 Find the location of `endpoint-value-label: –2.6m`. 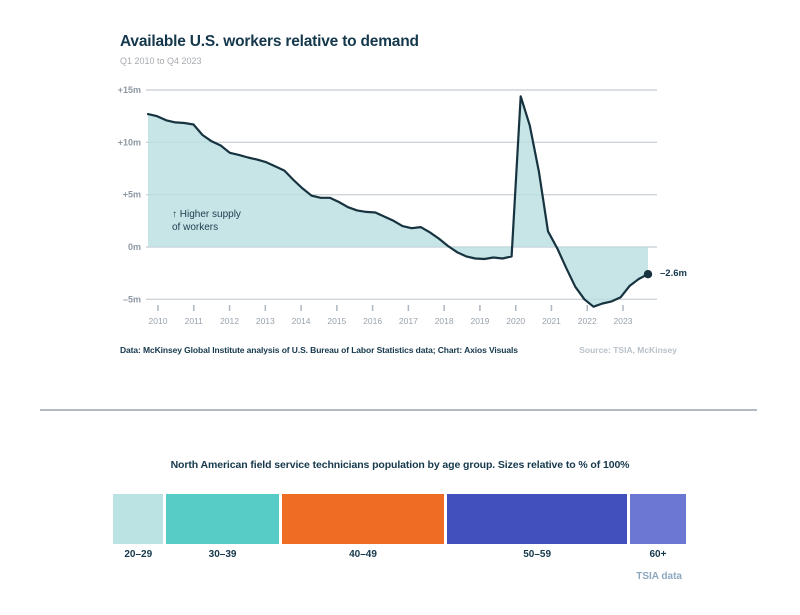

endpoint-value-label: –2.6m is located at coordinates (673, 273).